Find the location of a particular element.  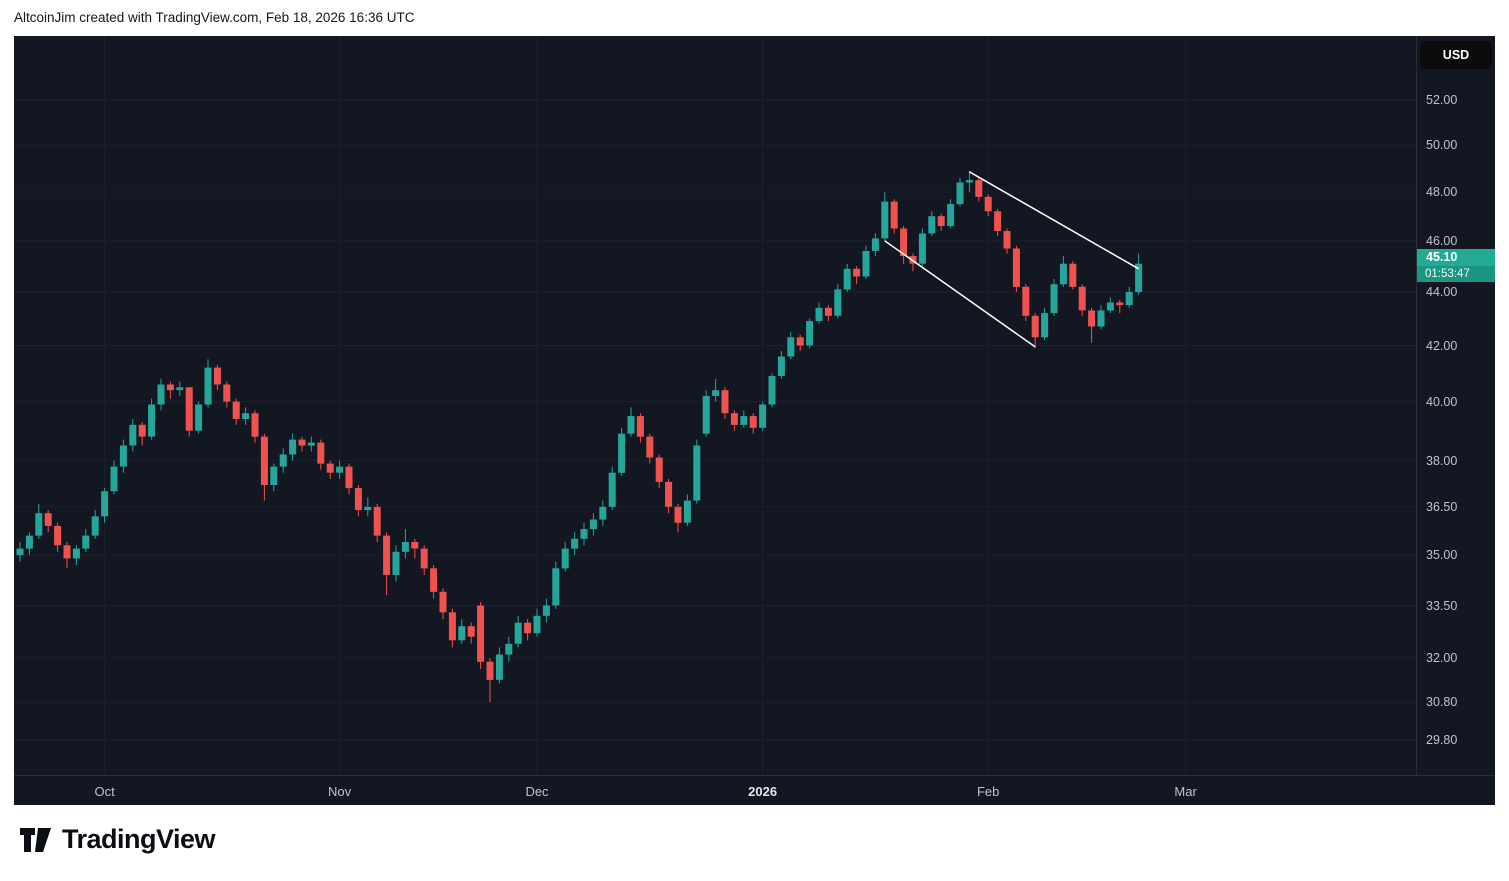

last-price-value: 45.10 is located at coordinates (1456, 257).